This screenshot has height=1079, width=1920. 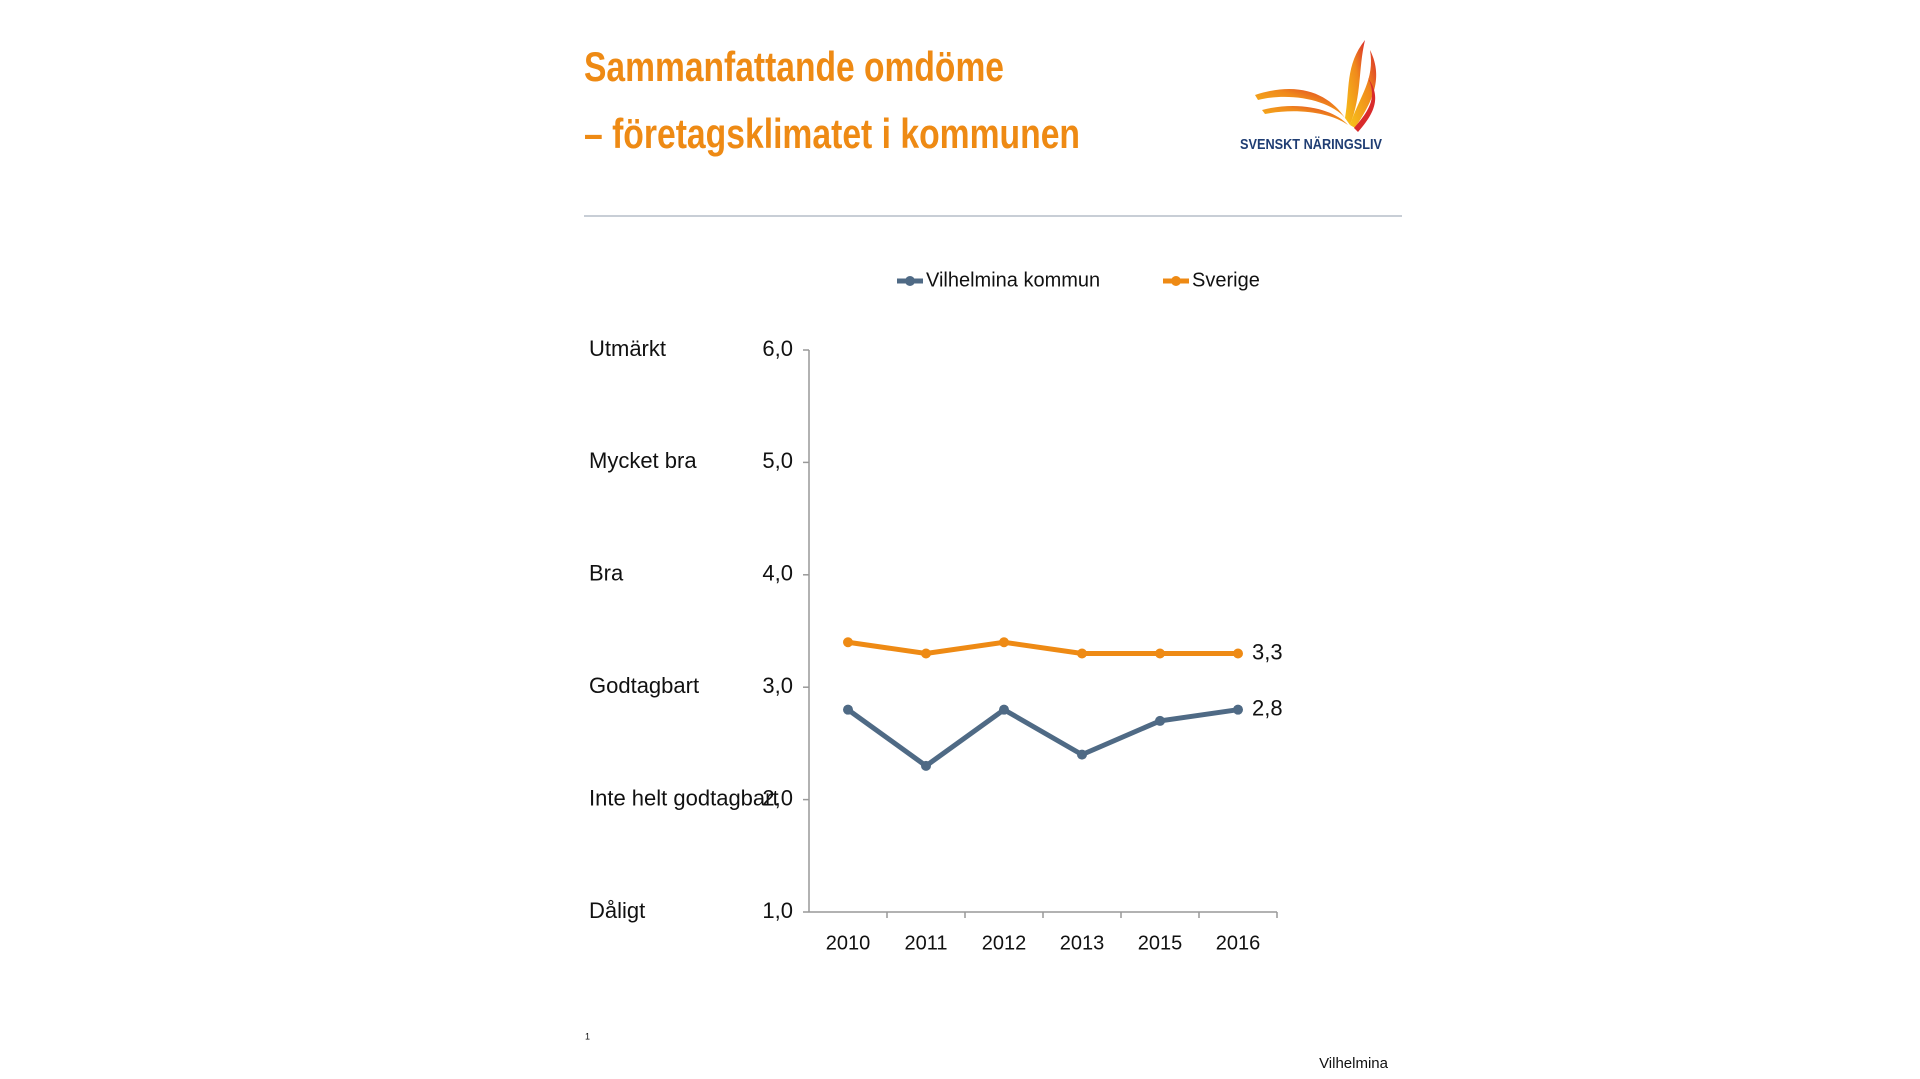 What do you see at coordinates (832, 133) in the screenshot?
I see `title-line: – företagsklimatet i kommunen` at bounding box center [832, 133].